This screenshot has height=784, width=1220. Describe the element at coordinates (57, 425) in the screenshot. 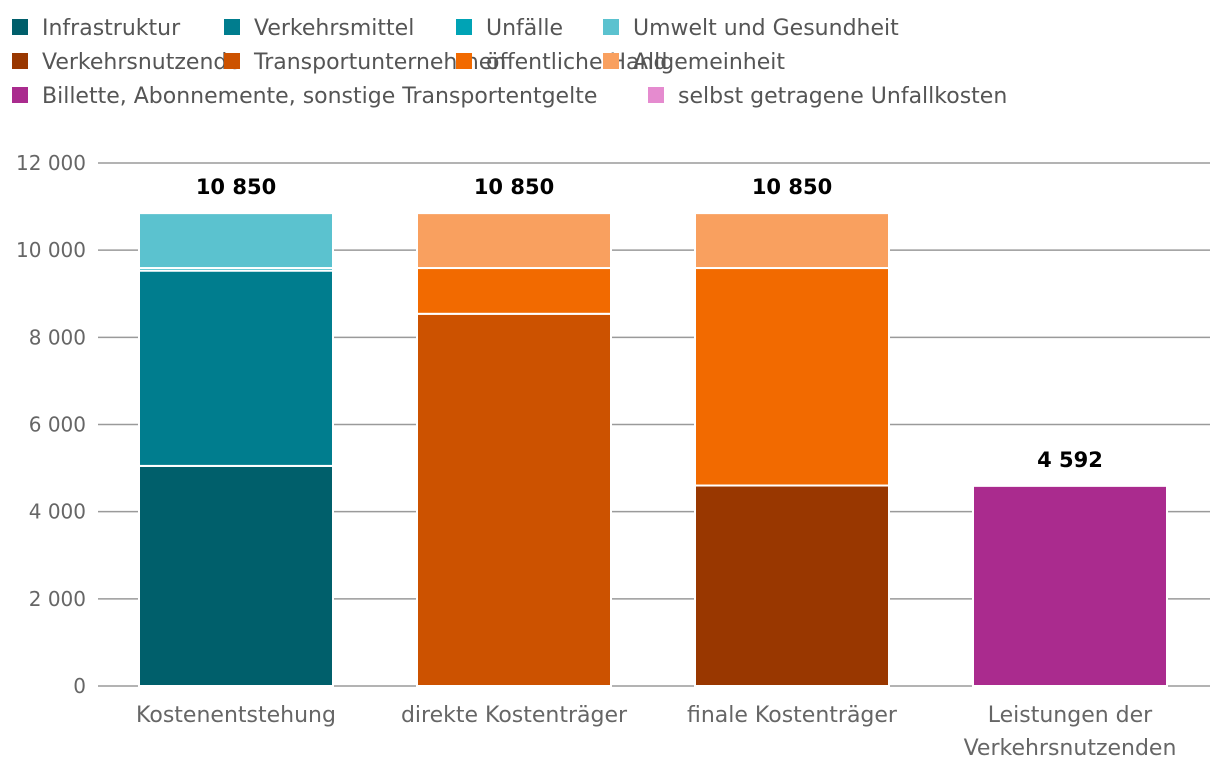

I see `y-tick-label: 6 000` at that location.